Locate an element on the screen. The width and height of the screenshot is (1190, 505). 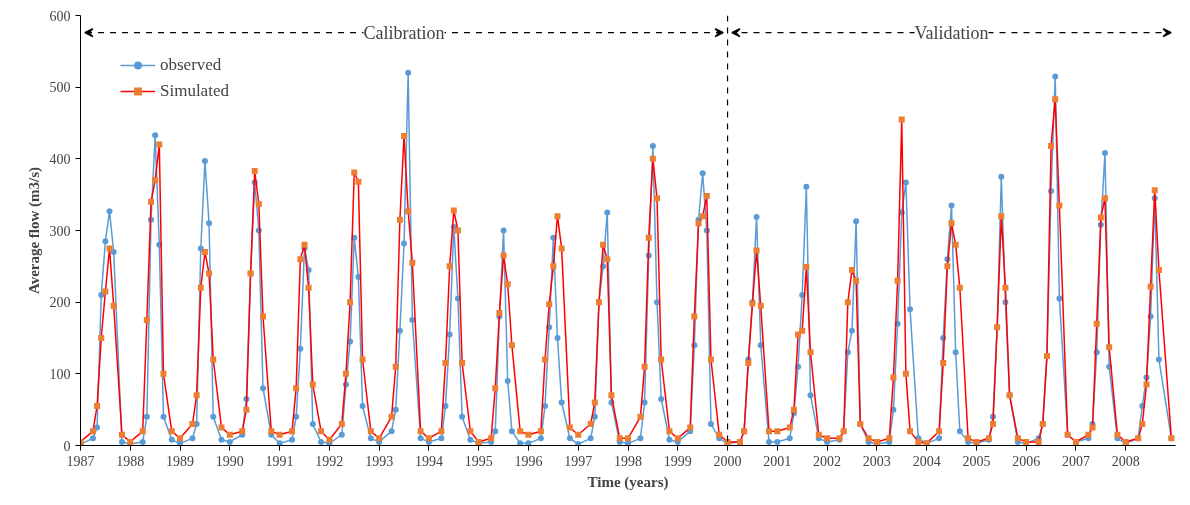
x-tick-label: 1988 is located at coordinates (130, 461).